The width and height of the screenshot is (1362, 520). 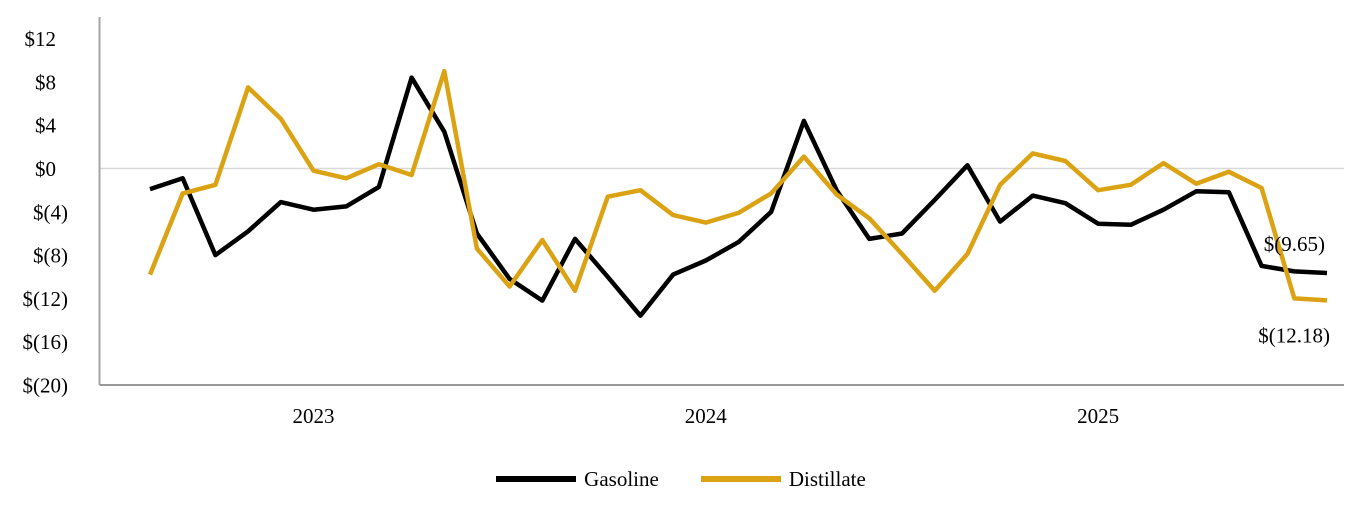 What do you see at coordinates (536, 479) in the screenshot?
I see `gasoline-line-swatch` at bounding box center [536, 479].